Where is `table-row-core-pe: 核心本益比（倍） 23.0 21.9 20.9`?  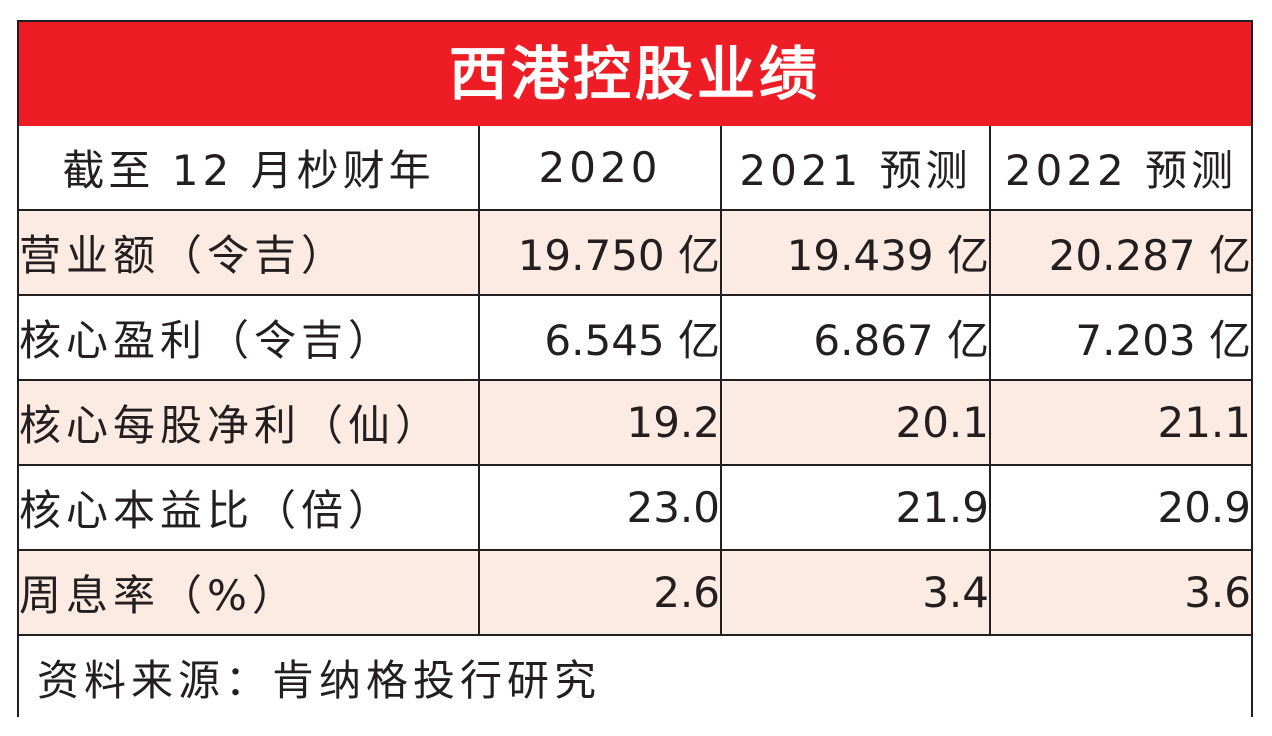 table-row-core-pe: 核心本益比（倍） 23.0 21.9 20.9 is located at coordinates (635, 507).